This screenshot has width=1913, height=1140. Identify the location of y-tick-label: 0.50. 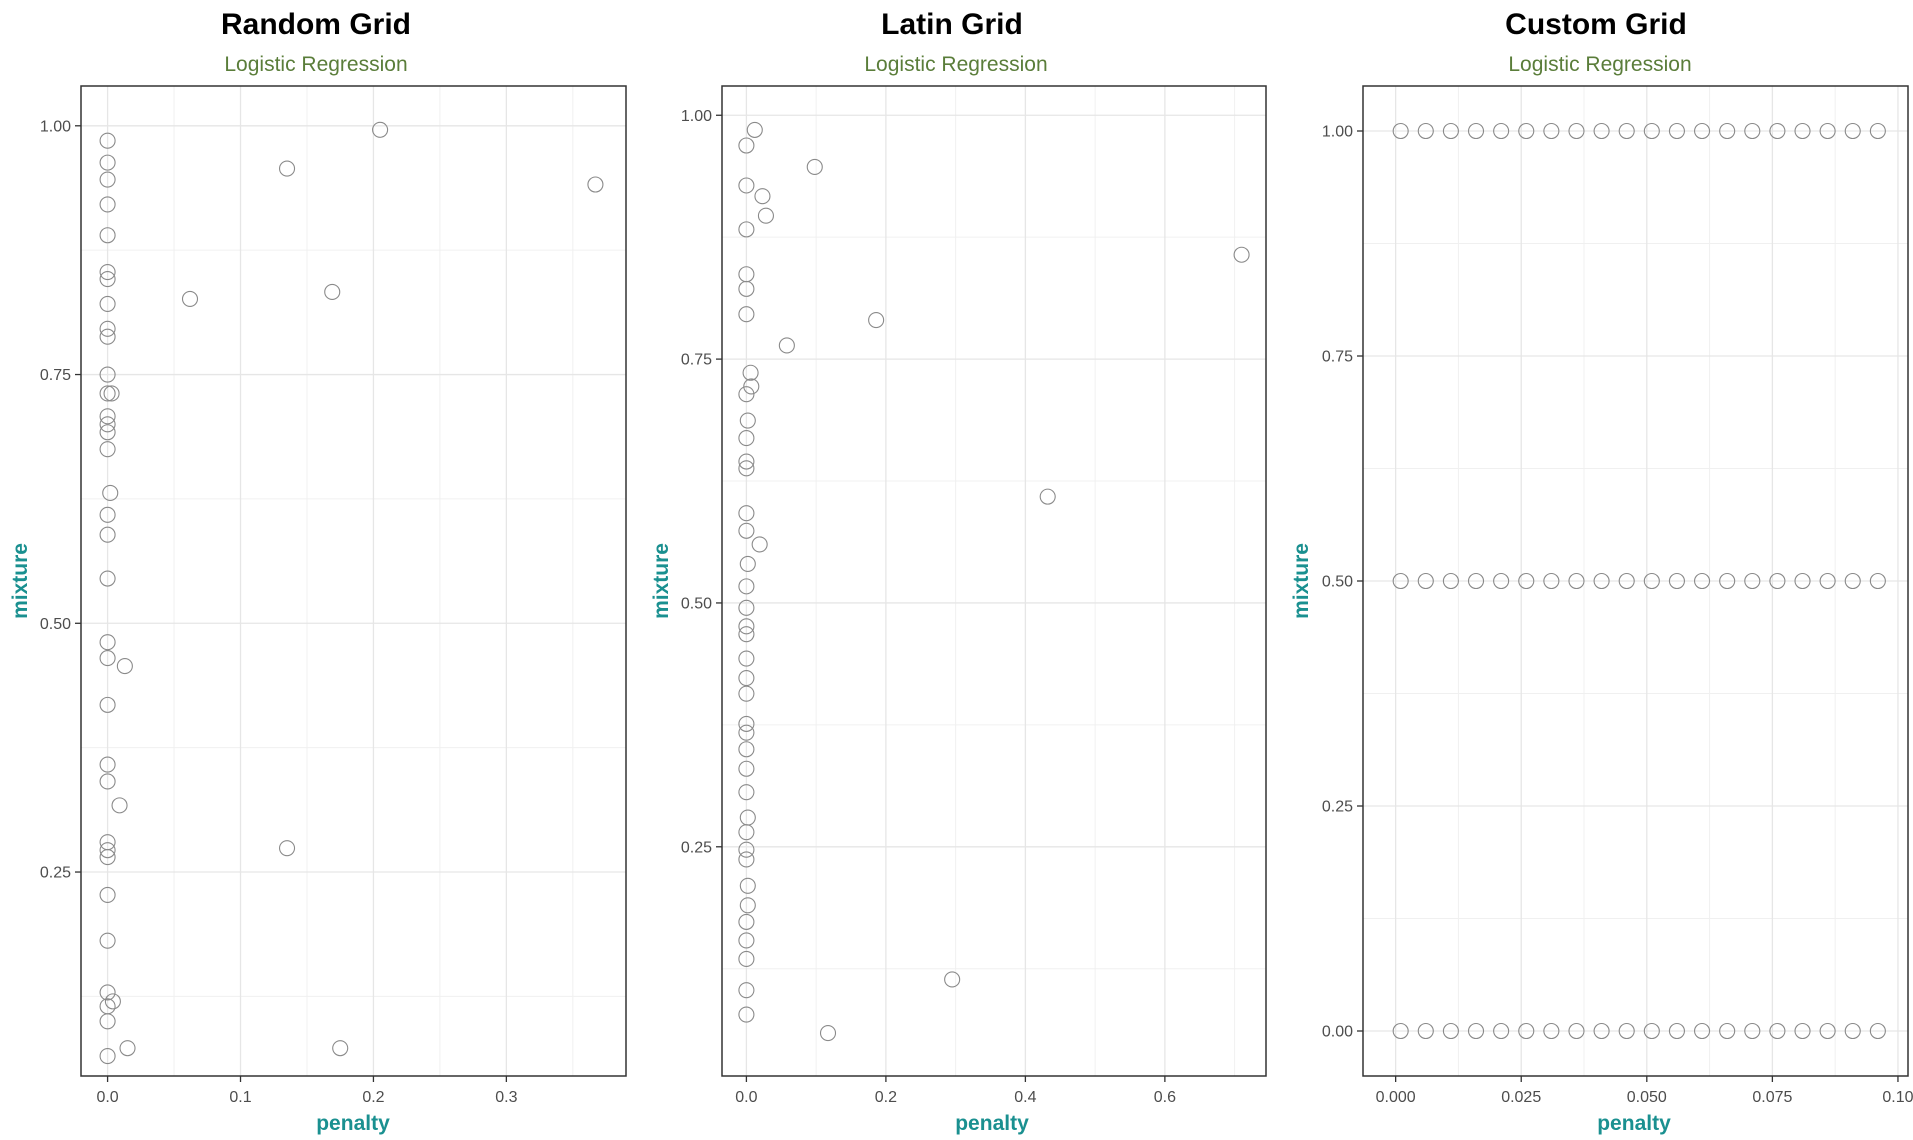
(696, 603).